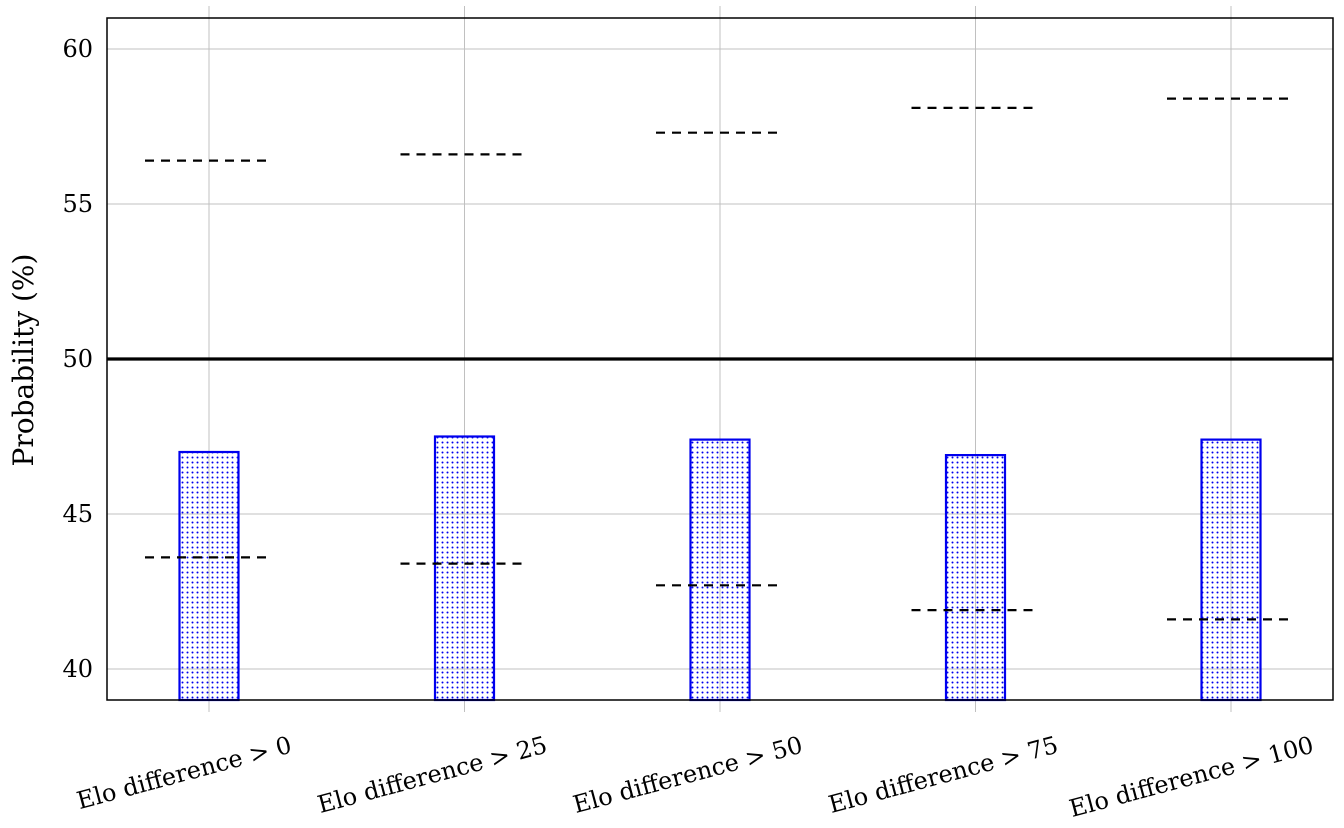  I want to click on y-axis-title: Probability (%), so click(23, 360).